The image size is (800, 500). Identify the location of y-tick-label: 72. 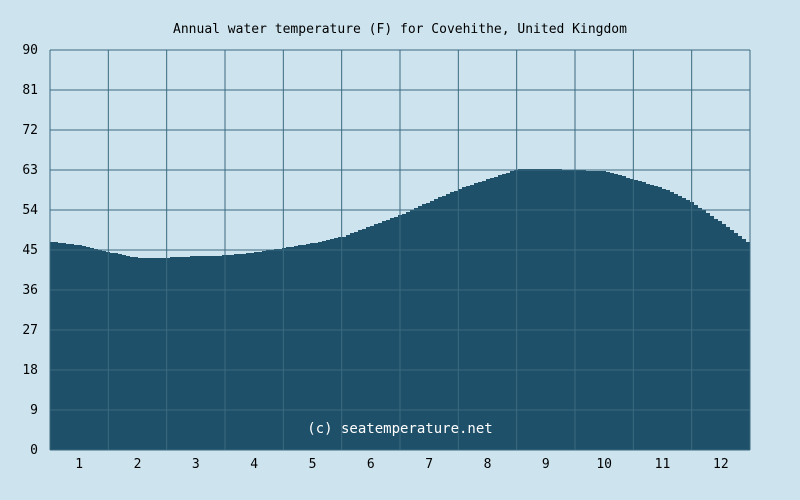
(30, 130).